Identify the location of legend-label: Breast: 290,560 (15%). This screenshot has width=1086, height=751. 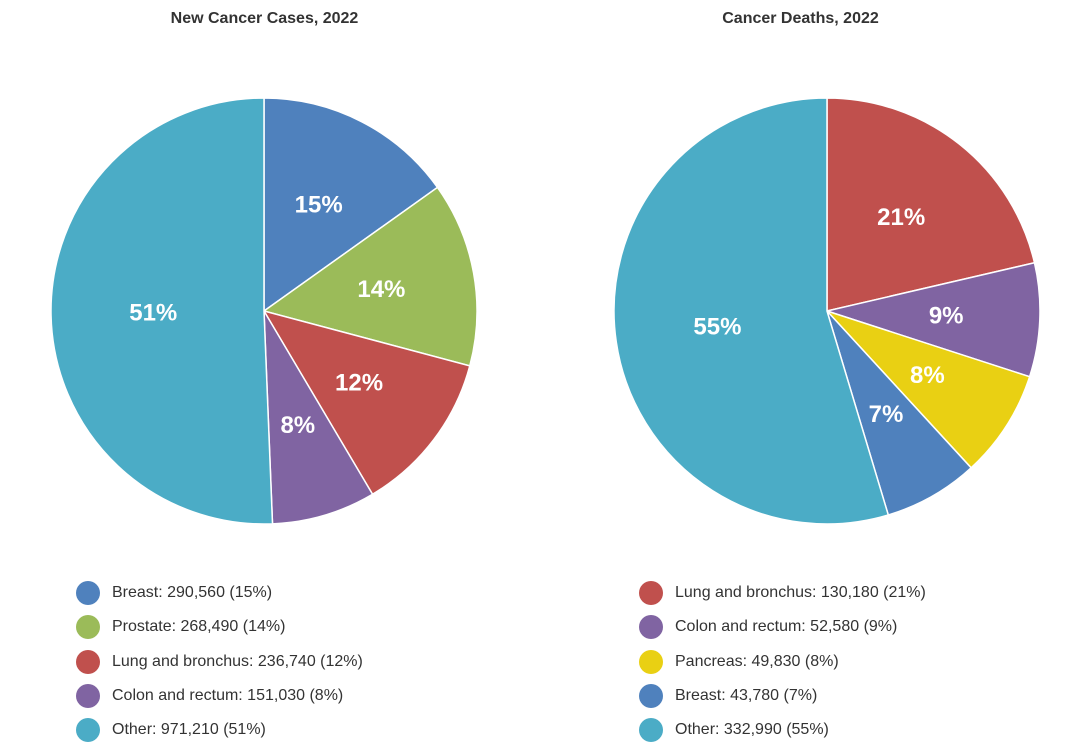
(192, 593).